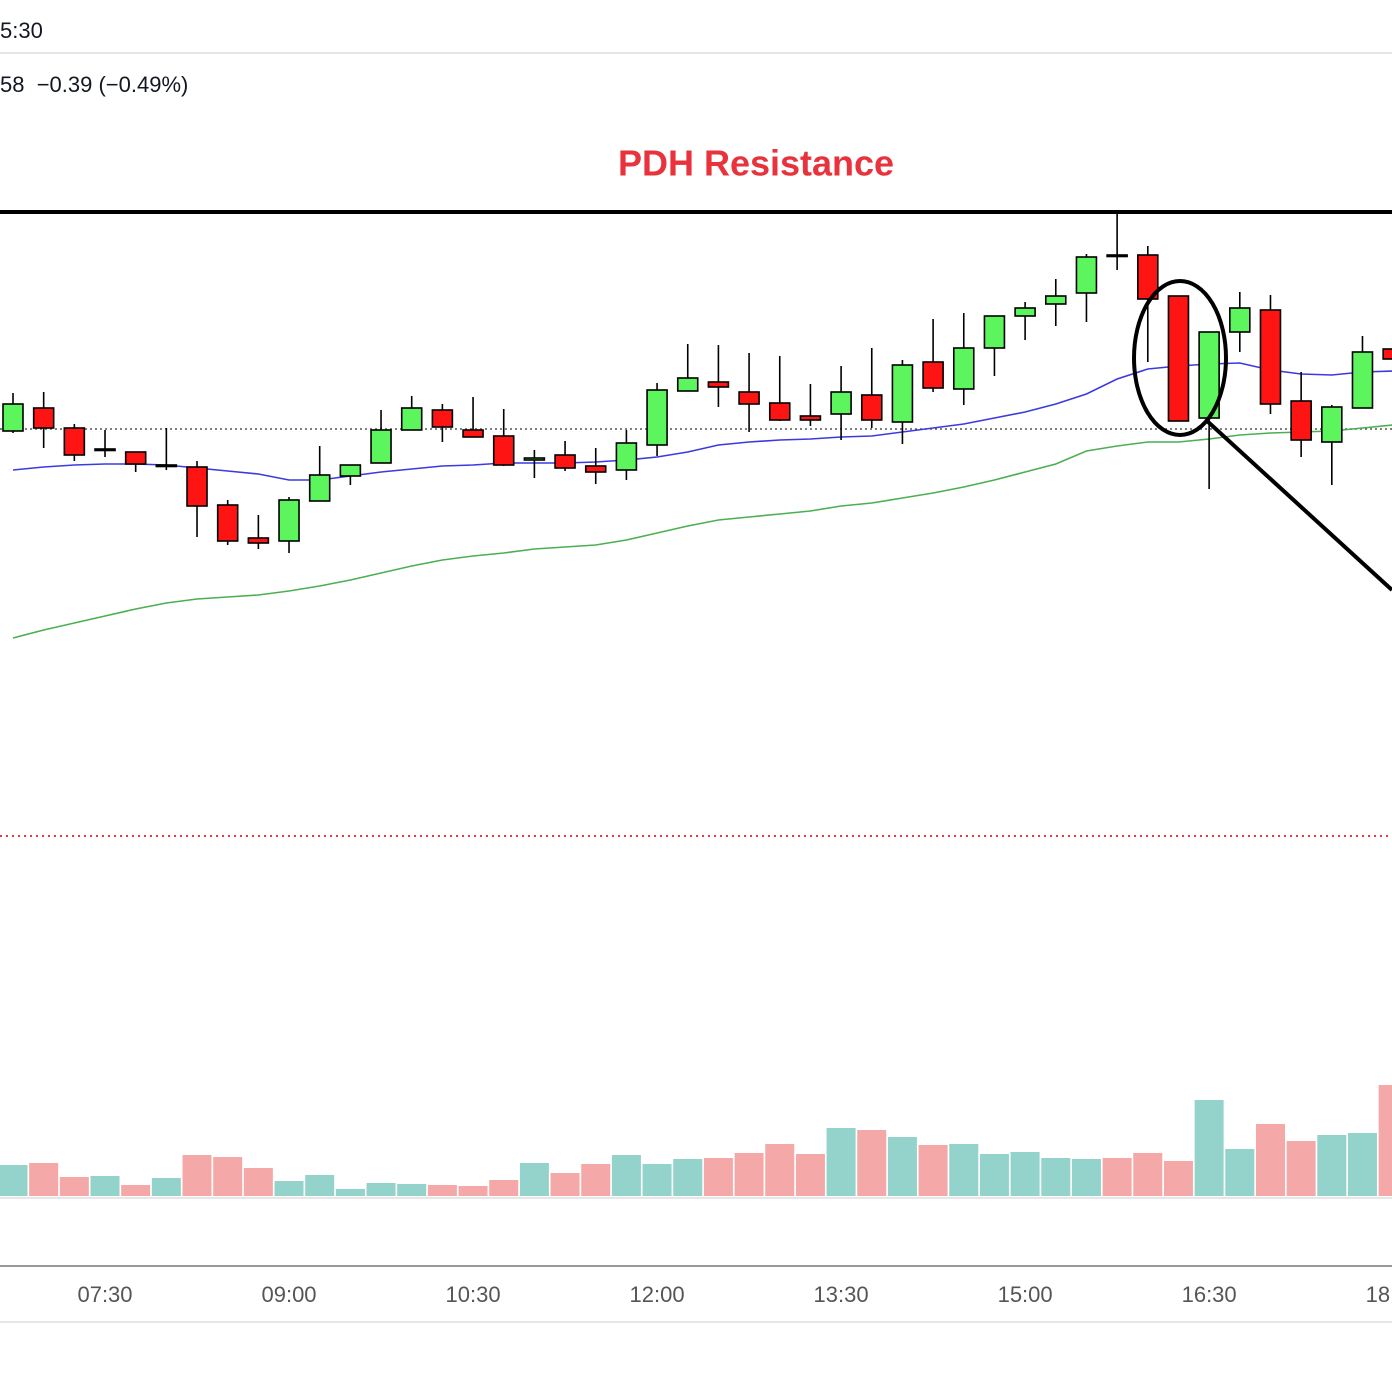  What do you see at coordinates (1298, 505) in the screenshot?
I see `arrow-line` at bounding box center [1298, 505].